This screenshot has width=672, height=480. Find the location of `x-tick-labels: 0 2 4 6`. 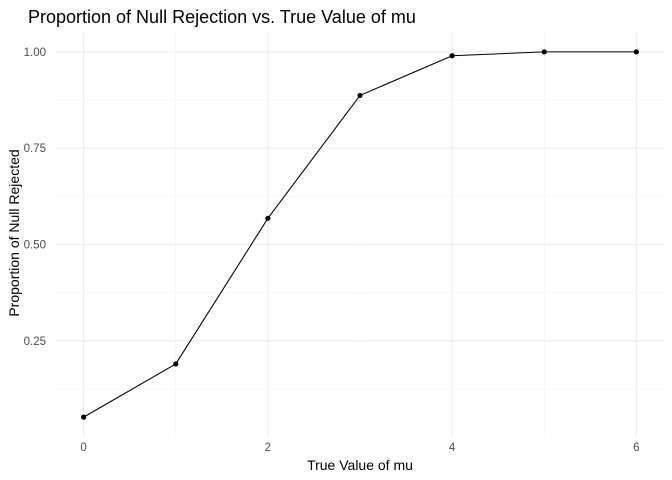

x-tick-labels: 0 2 4 6 is located at coordinates (359, 448).